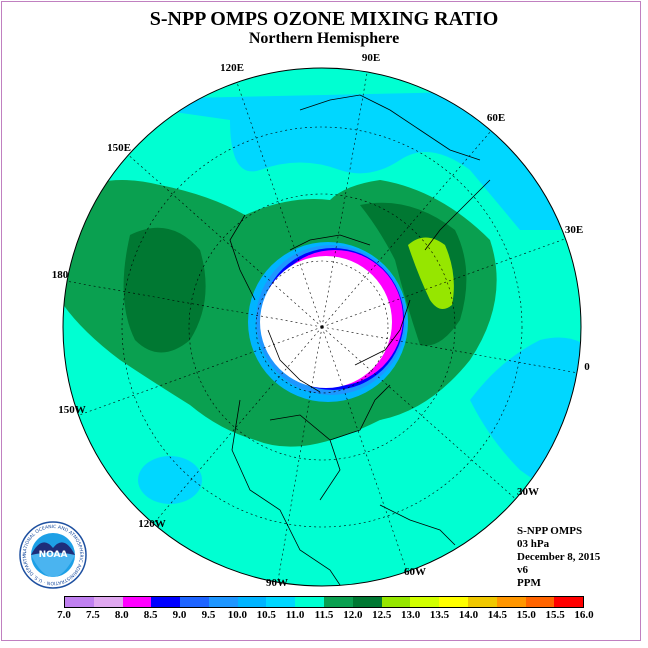 The image size is (648, 648). Describe the element at coordinates (415, 572) in the screenshot. I see `lon-60w: 60W` at that location.